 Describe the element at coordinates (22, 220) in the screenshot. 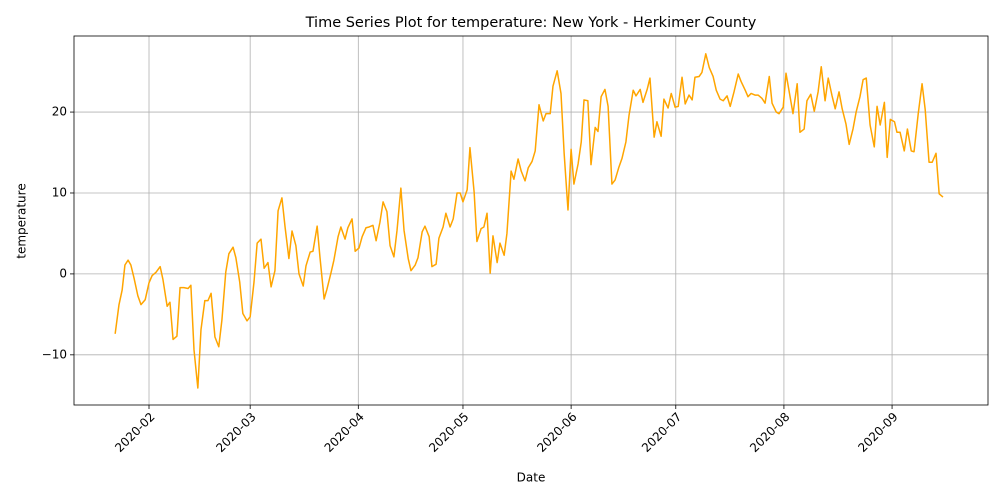

I see `y-axis-label: temperature` at that location.